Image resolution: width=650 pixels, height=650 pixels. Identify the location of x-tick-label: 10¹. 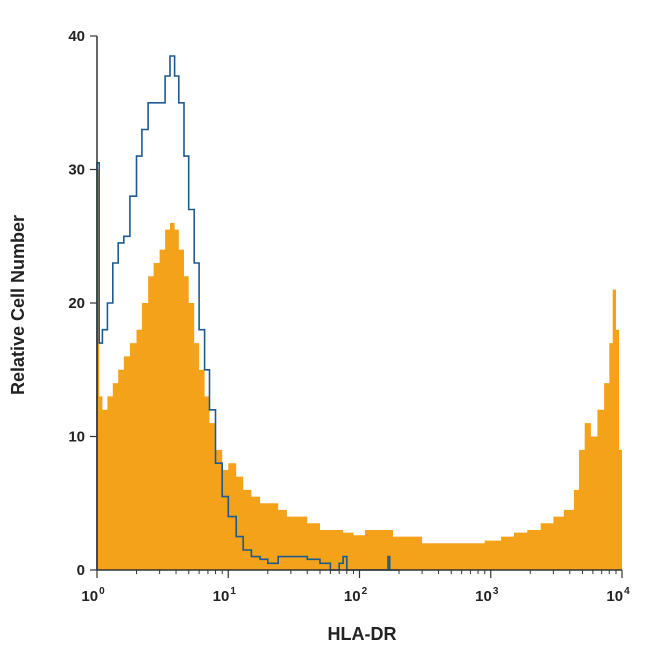
(225, 595).